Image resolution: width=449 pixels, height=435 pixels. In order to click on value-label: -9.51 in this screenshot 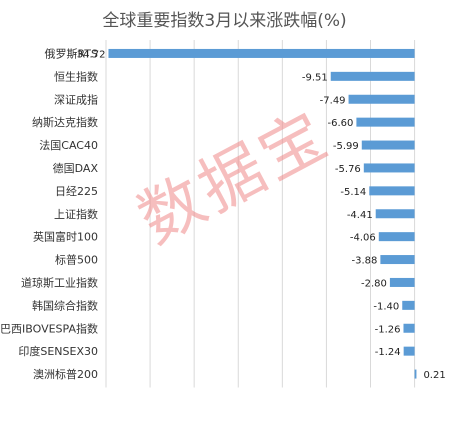, I will do `click(315, 77)`.